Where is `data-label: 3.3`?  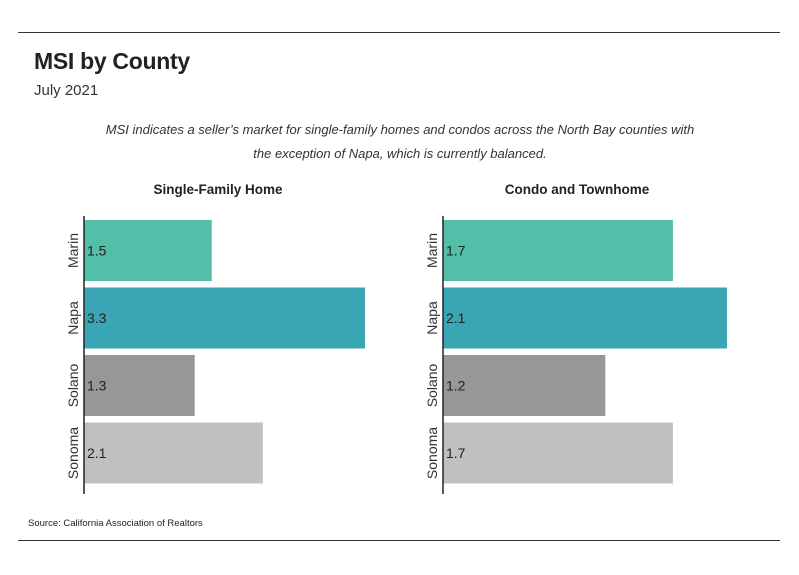 data-label: 3.3 is located at coordinates (97, 318).